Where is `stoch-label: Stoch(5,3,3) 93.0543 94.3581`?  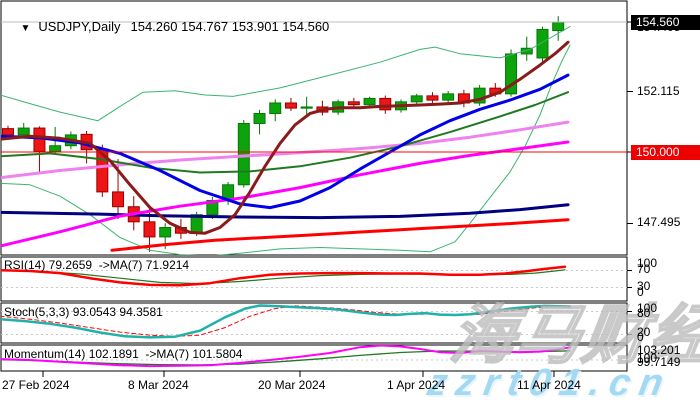
stoch-label: Stoch(5,3,3) 93.0543 94.3581 is located at coordinates (83, 312).